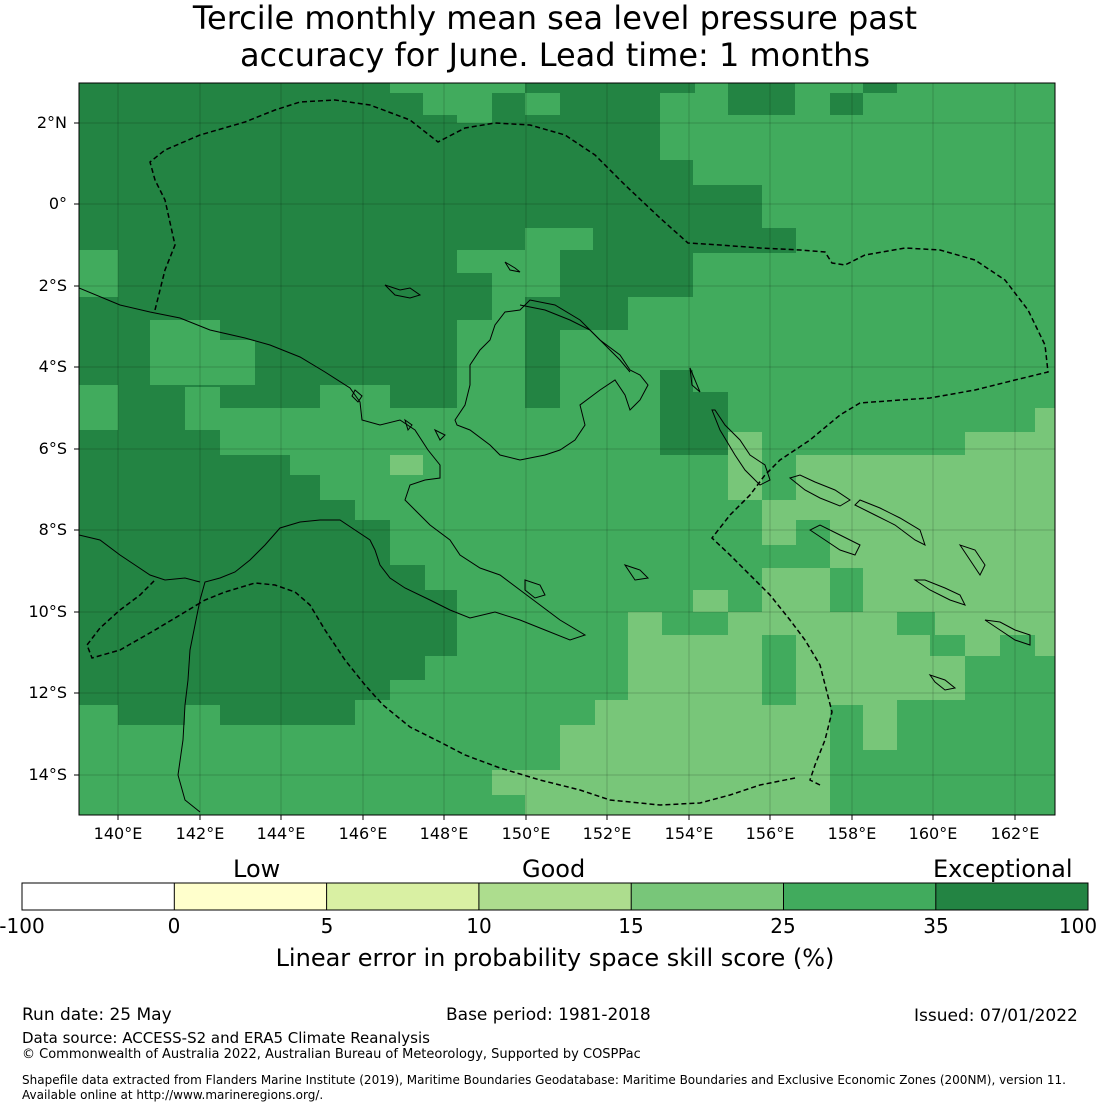  I want to click on colorbar, so click(555, 896).